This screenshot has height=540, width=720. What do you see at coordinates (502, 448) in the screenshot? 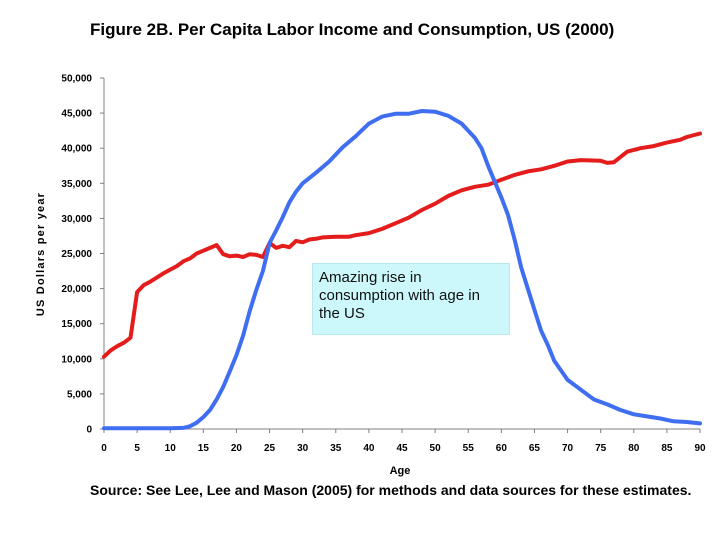
I see `x-tick-label: 60` at bounding box center [502, 448].